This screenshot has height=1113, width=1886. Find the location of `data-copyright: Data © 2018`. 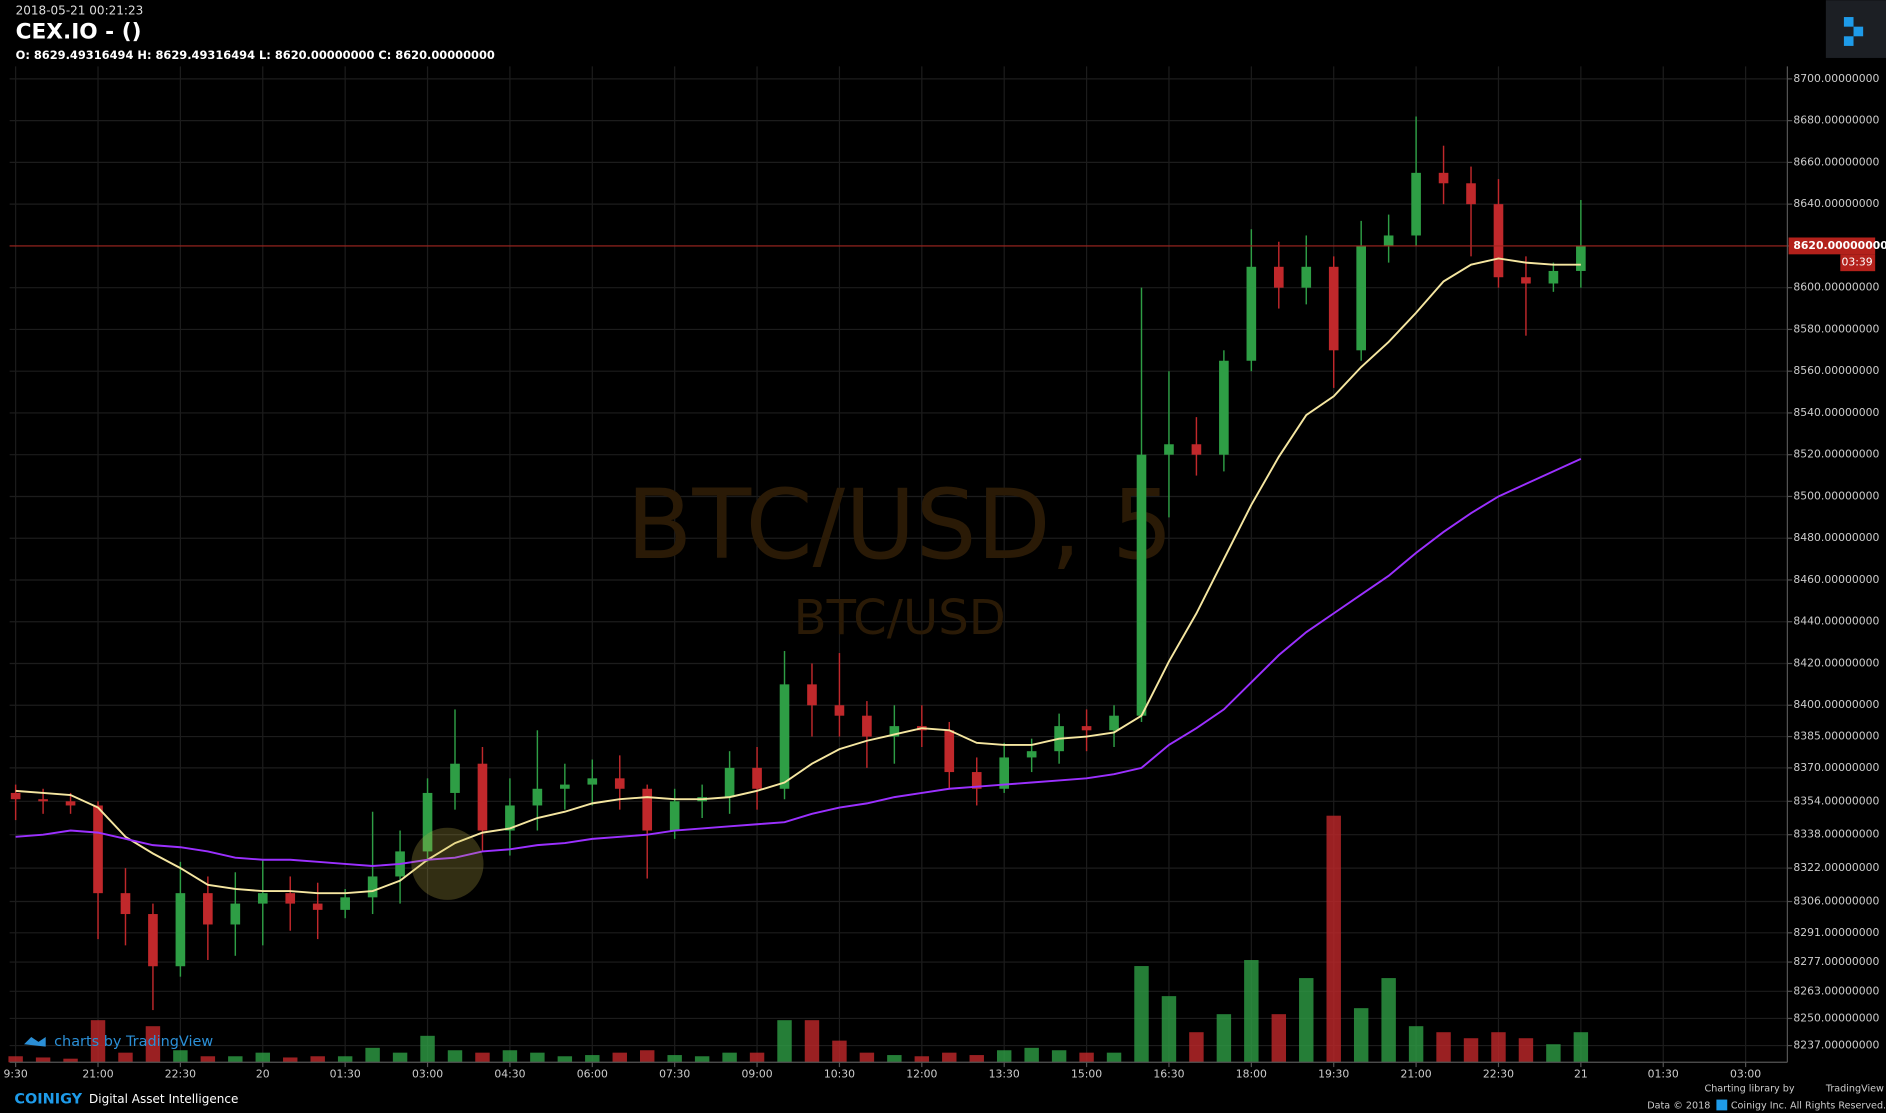

data-copyright: Data © 2018 is located at coordinates (1678, 1106).